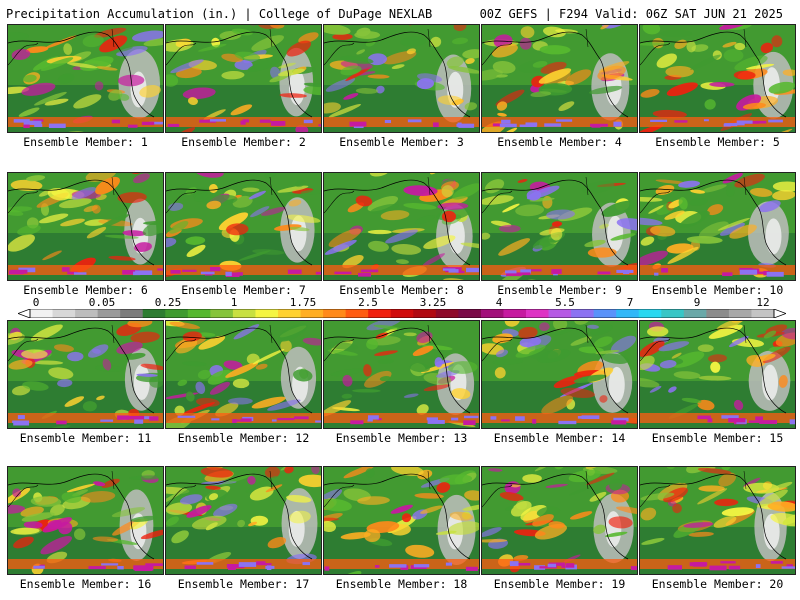  Describe the element at coordinates (763, 302) in the screenshot. I see `colorbar-tick: 12` at that location.